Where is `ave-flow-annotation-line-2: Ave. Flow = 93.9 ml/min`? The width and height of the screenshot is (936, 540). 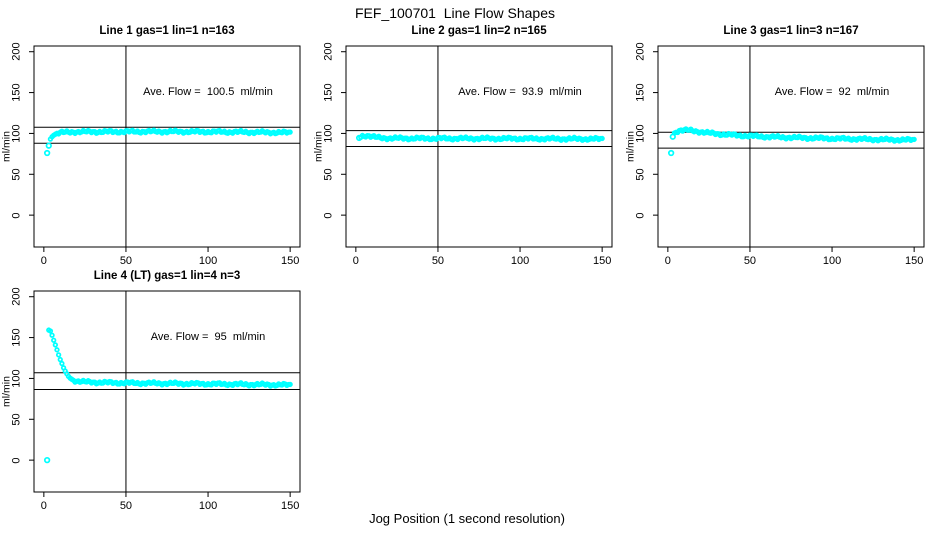 ave-flow-annotation-line-2: Ave. Flow = 93.9 ml/min is located at coordinates (520, 92).